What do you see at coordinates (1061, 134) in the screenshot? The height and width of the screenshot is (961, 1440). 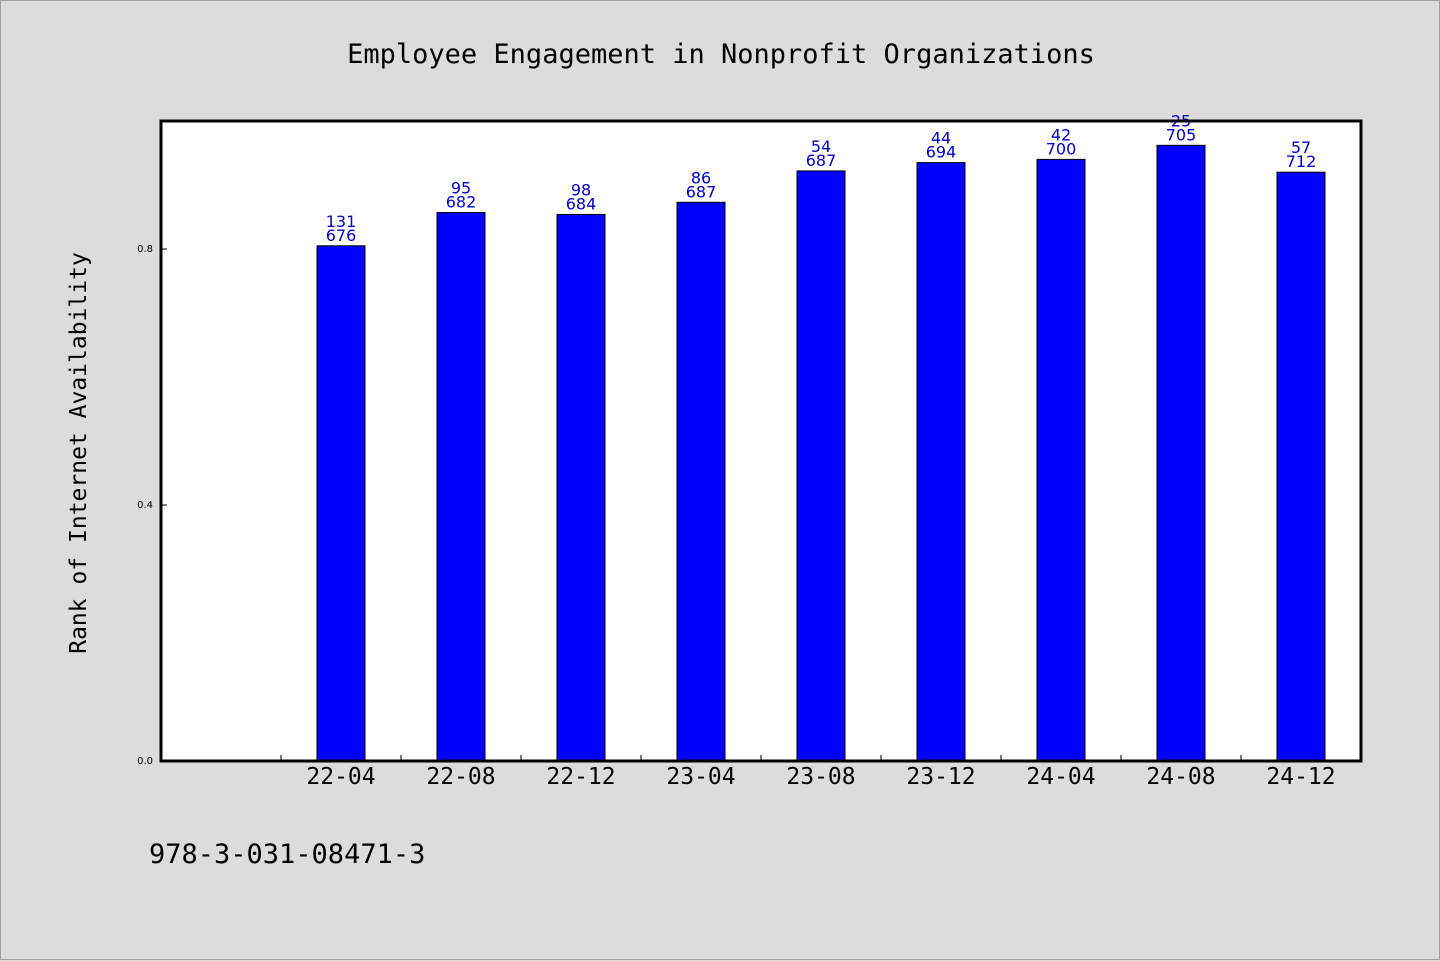 I see `data-label-top-24-04: 42` at bounding box center [1061, 134].